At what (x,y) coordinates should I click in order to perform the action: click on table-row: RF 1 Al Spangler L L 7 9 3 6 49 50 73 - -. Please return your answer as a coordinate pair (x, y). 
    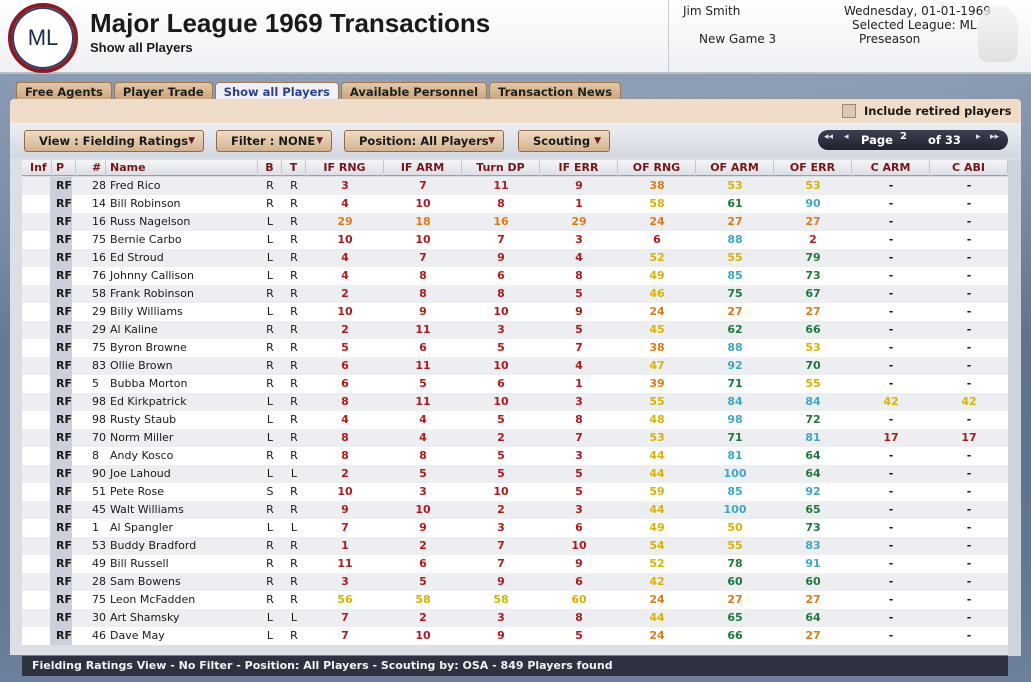
    Looking at the image, I should click on (515, 528).